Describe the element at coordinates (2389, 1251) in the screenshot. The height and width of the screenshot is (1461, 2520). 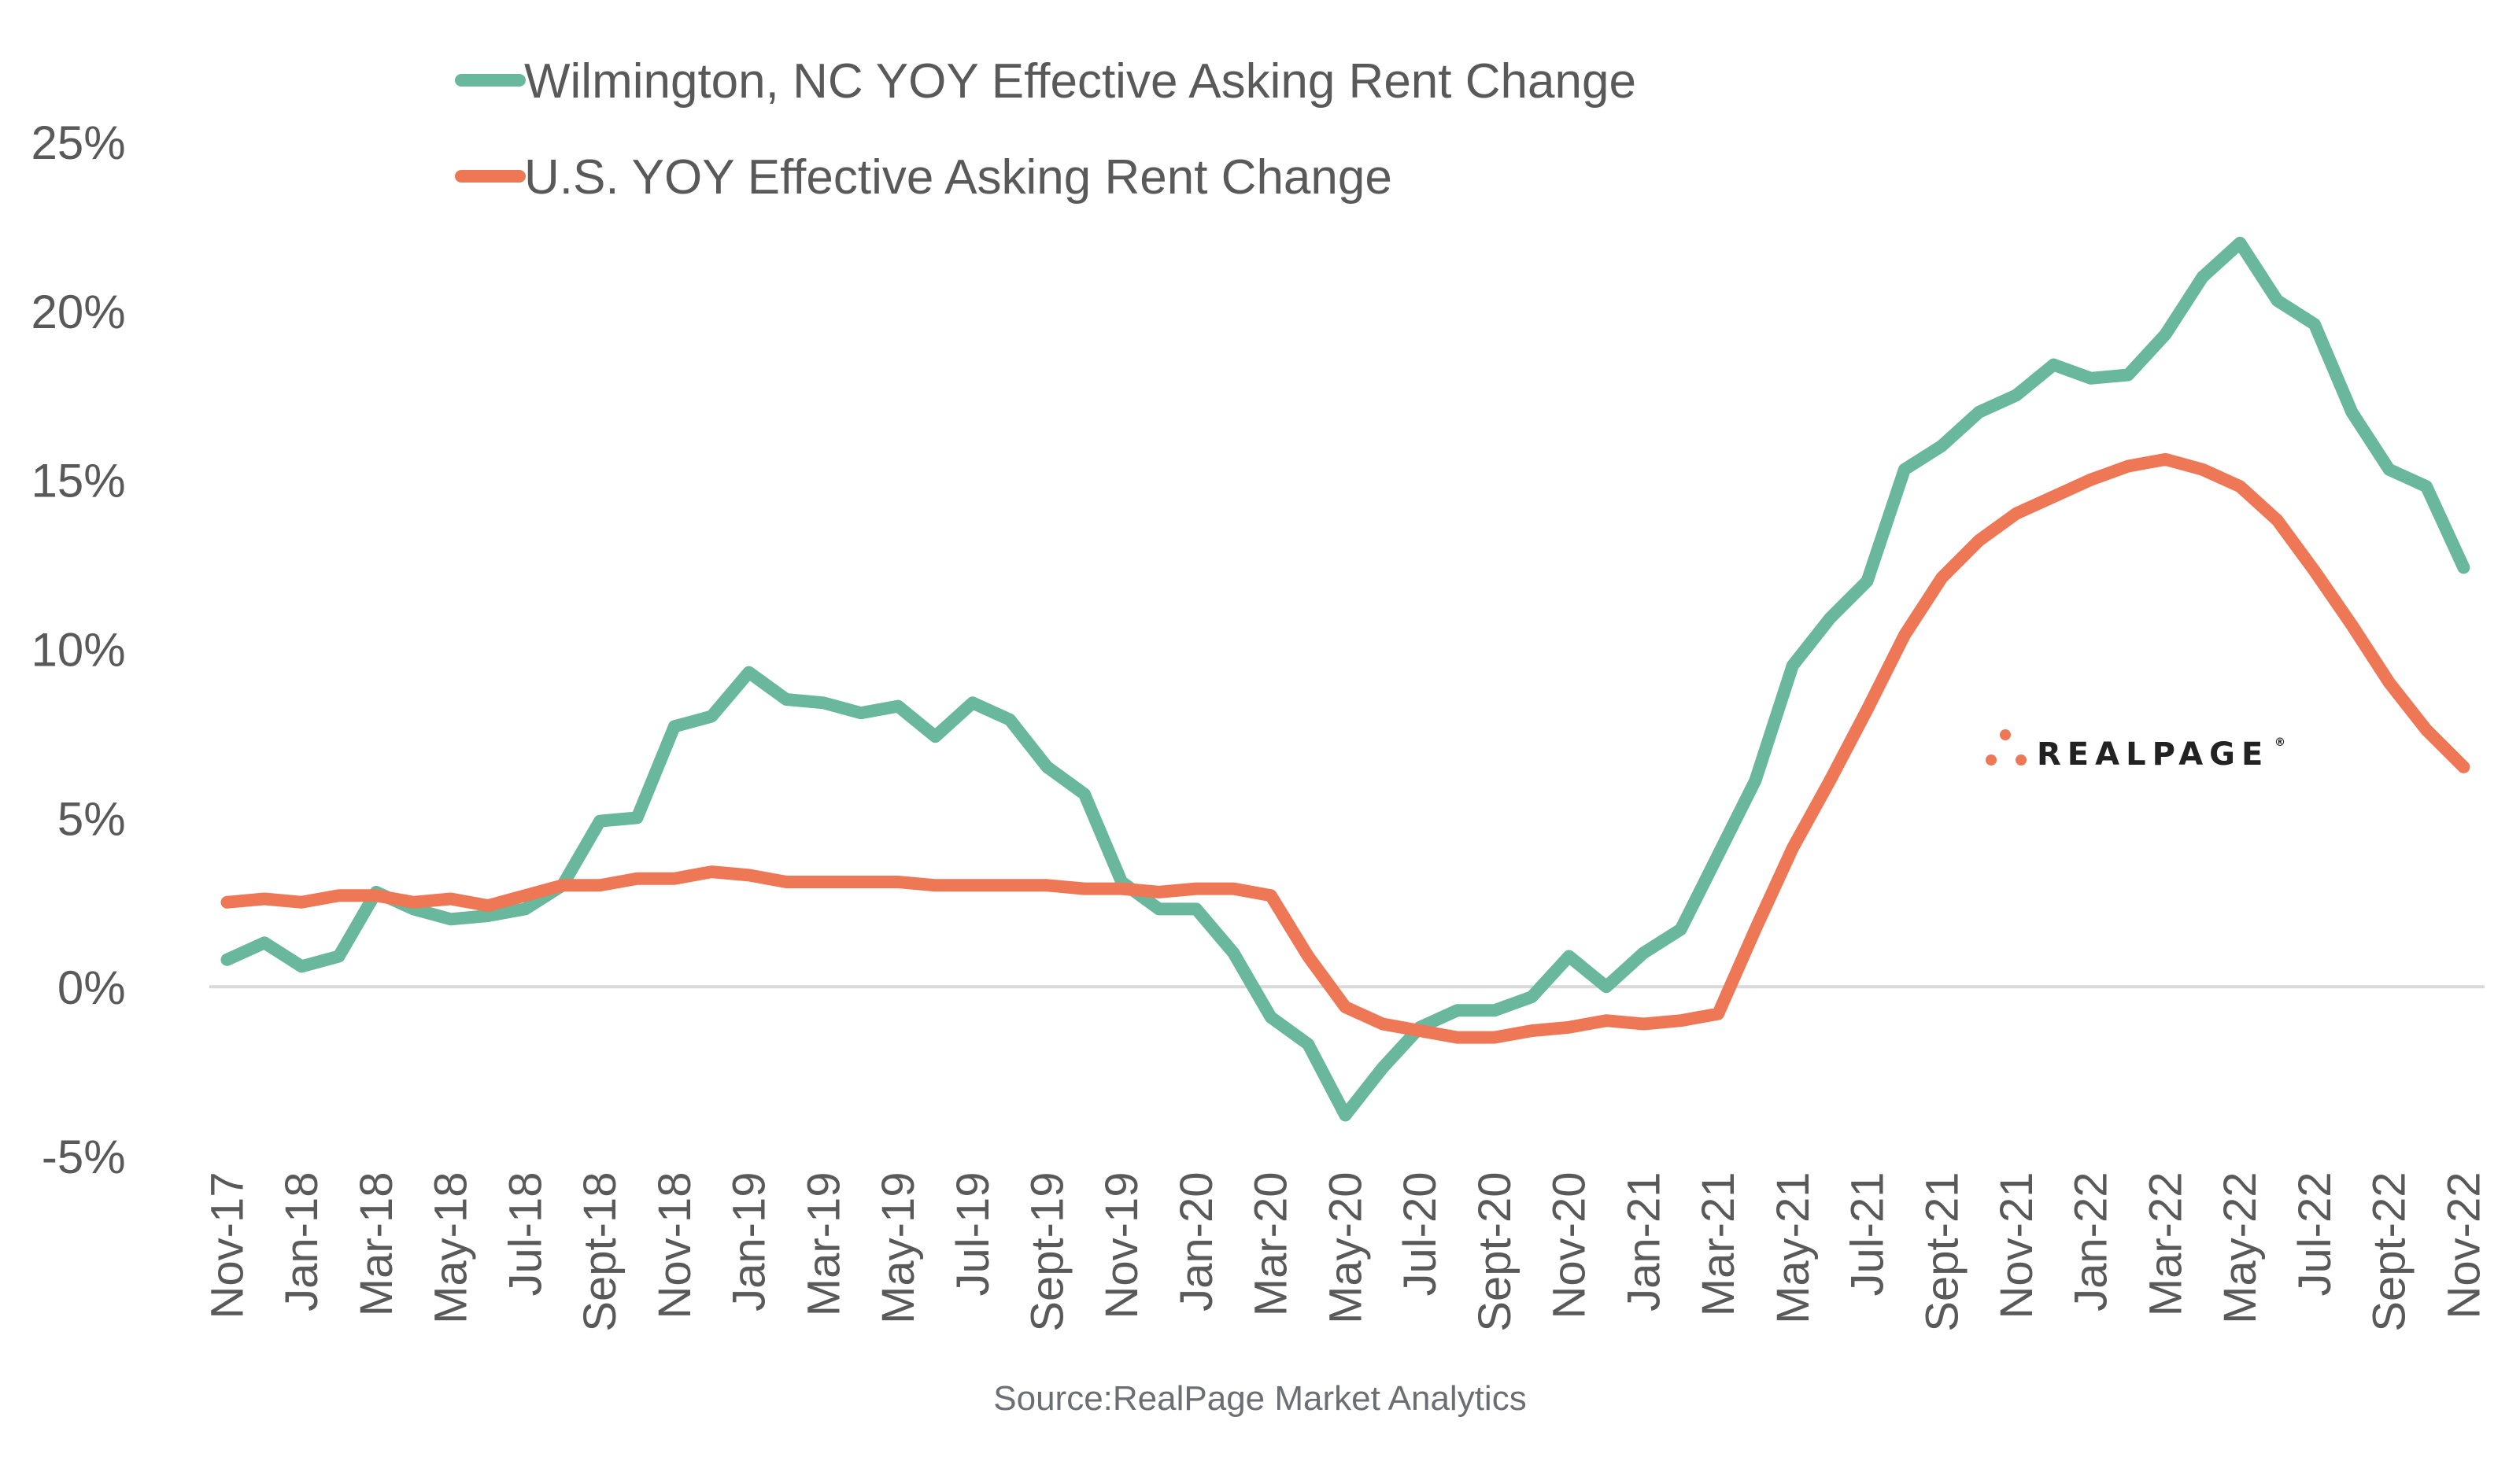
I see `x-tick-label: Sept-22` at that location.